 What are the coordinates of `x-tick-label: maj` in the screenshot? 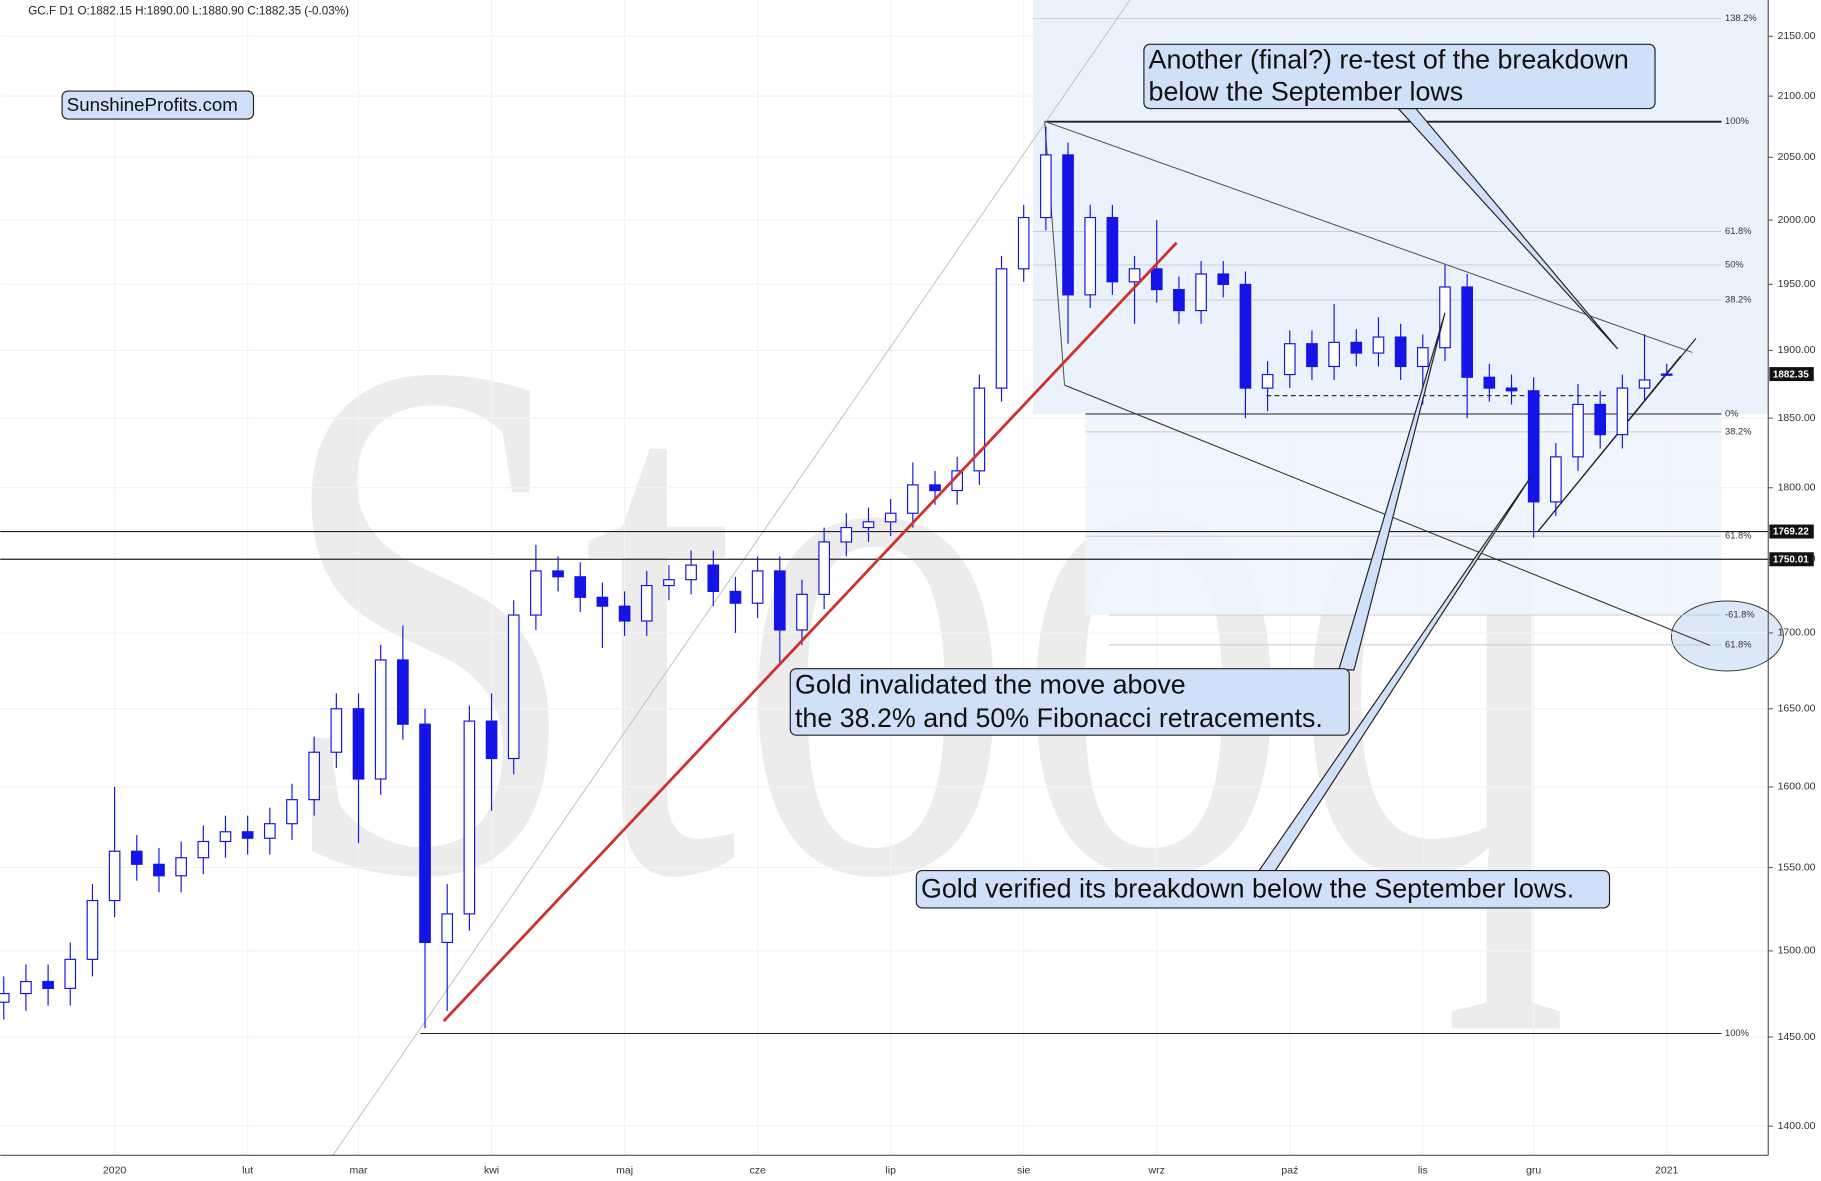 It's located at (624, 1170).